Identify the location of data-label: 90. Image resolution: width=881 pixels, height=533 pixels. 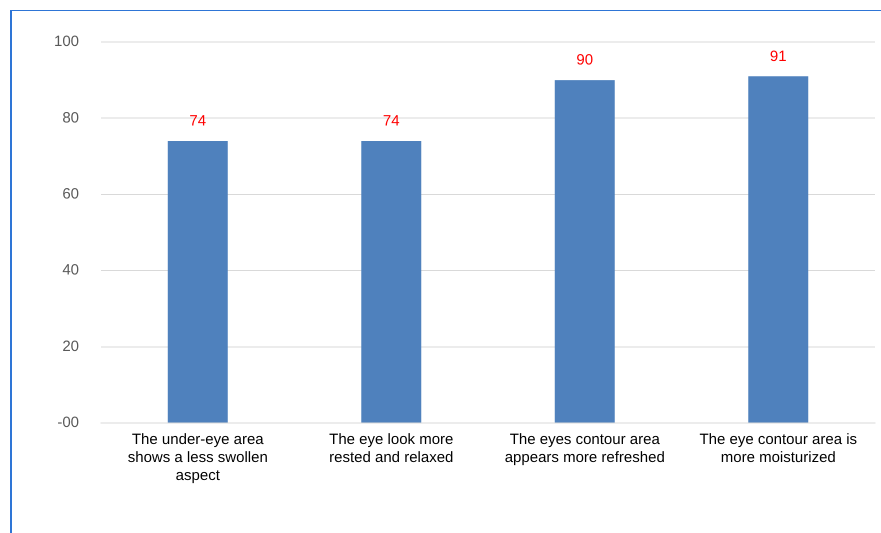
(585, 60).